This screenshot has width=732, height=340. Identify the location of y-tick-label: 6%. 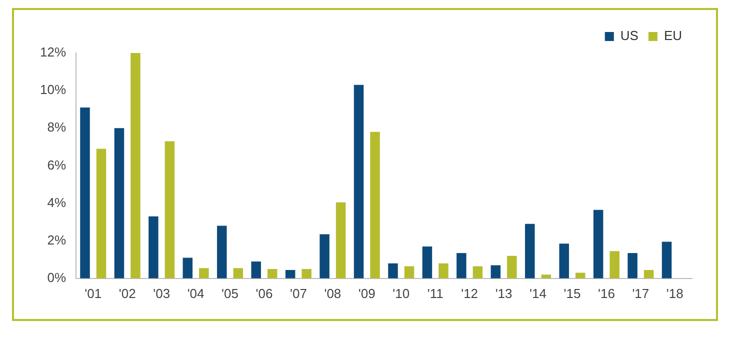
(56, 164).